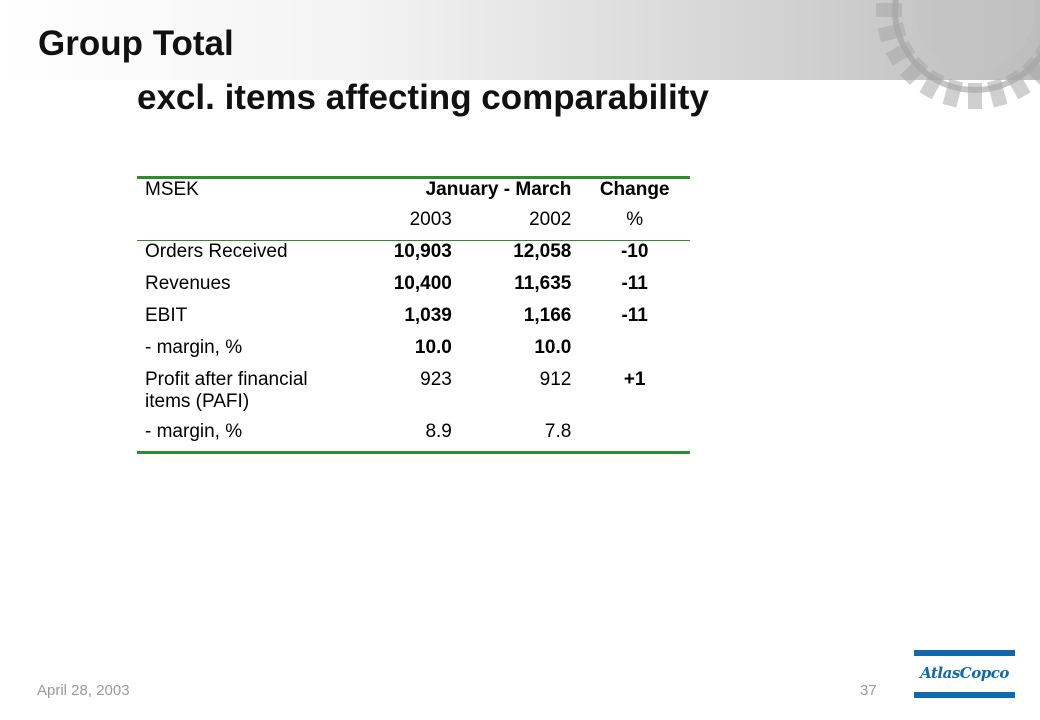 The image size is (1040, 720). Describe the element at coordinates (542, 251) in the screenshot. I see `value-2002: 12,058` at that location.